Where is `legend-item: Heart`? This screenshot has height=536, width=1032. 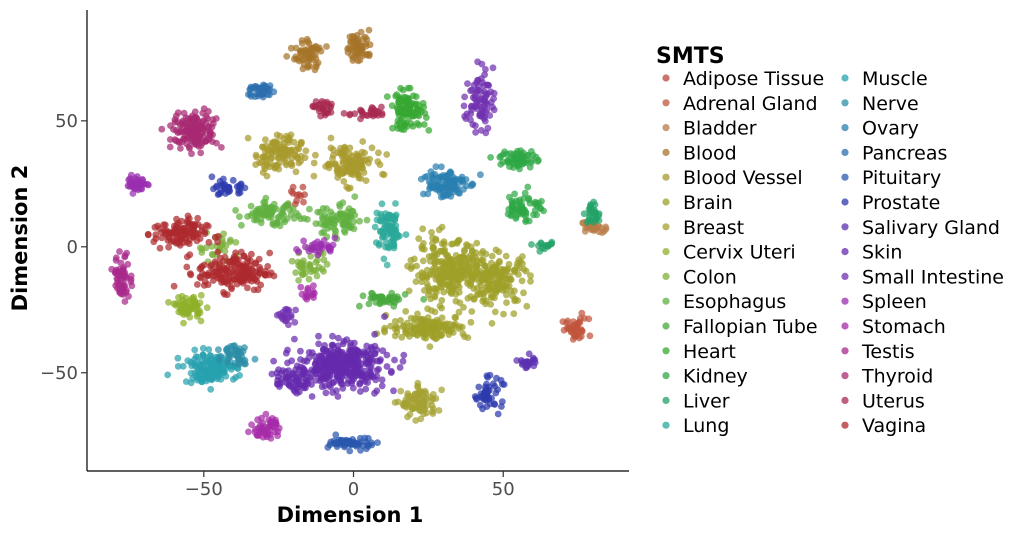
legend-item: Heart is located at coordinates (699, 352).